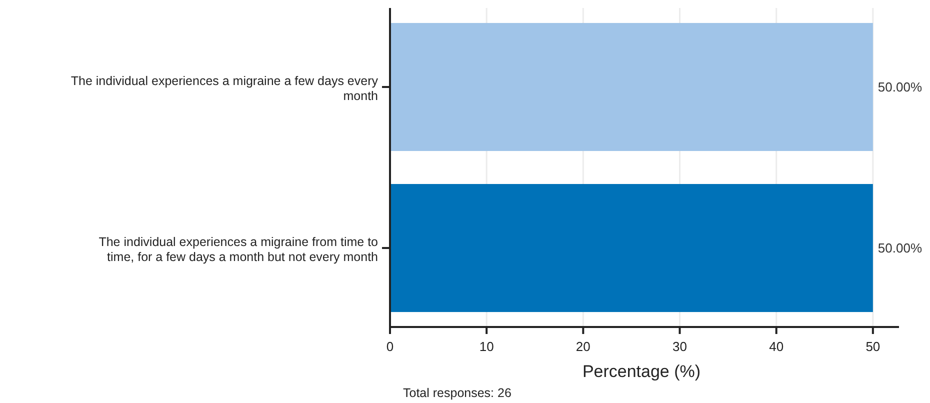  Describe the element at coordinates (224, 88) in the screenshot. I see `y-tick-label: The individual experiences a migraine a few days every month` at that location.